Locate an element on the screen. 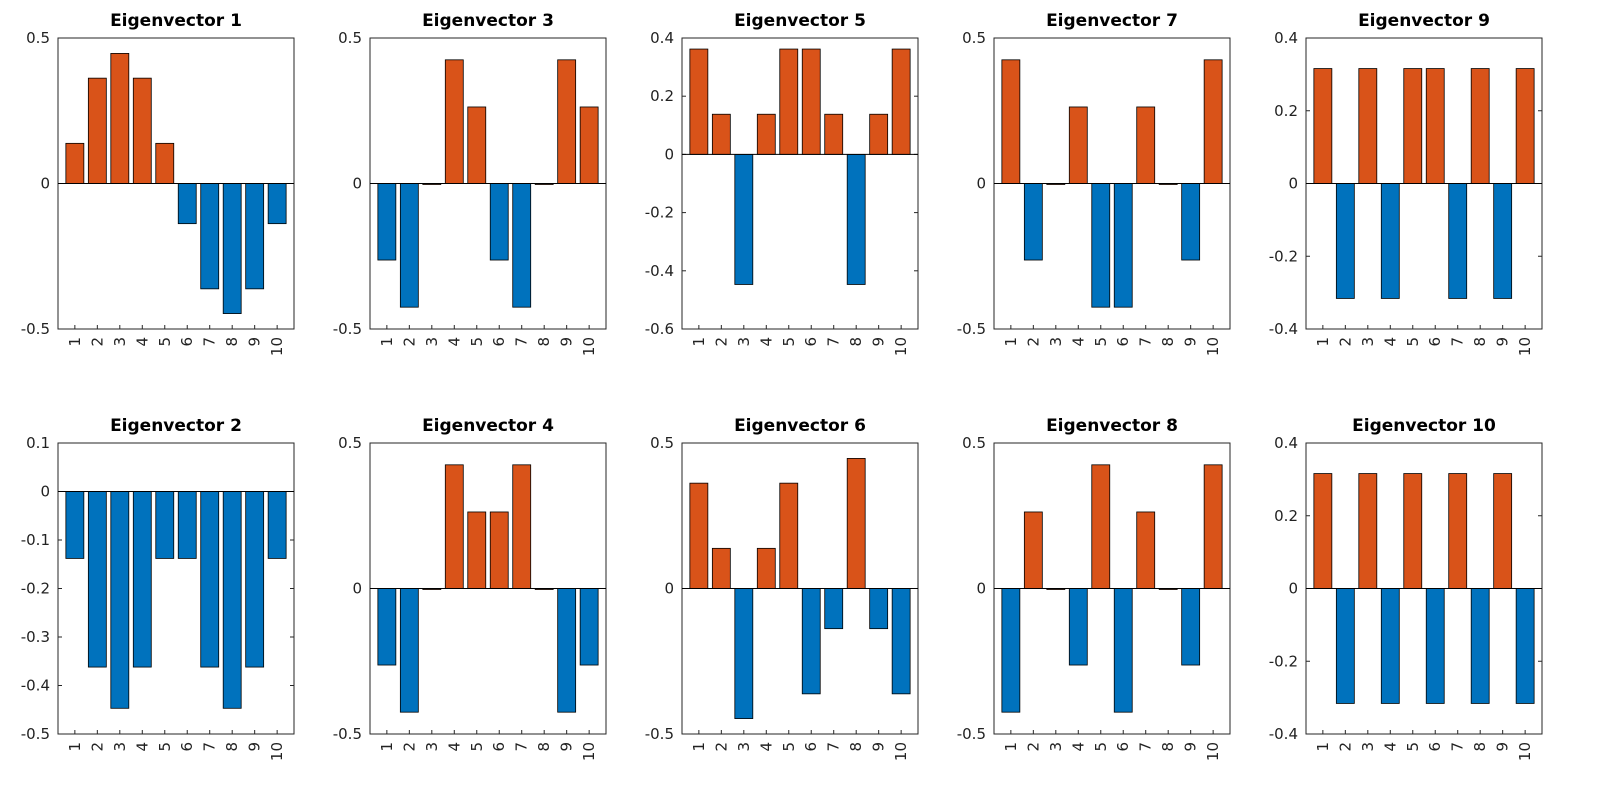 This screenshot has width=1597, height=785. x-tick-label: 10 is located at coordinates (1213, 346).